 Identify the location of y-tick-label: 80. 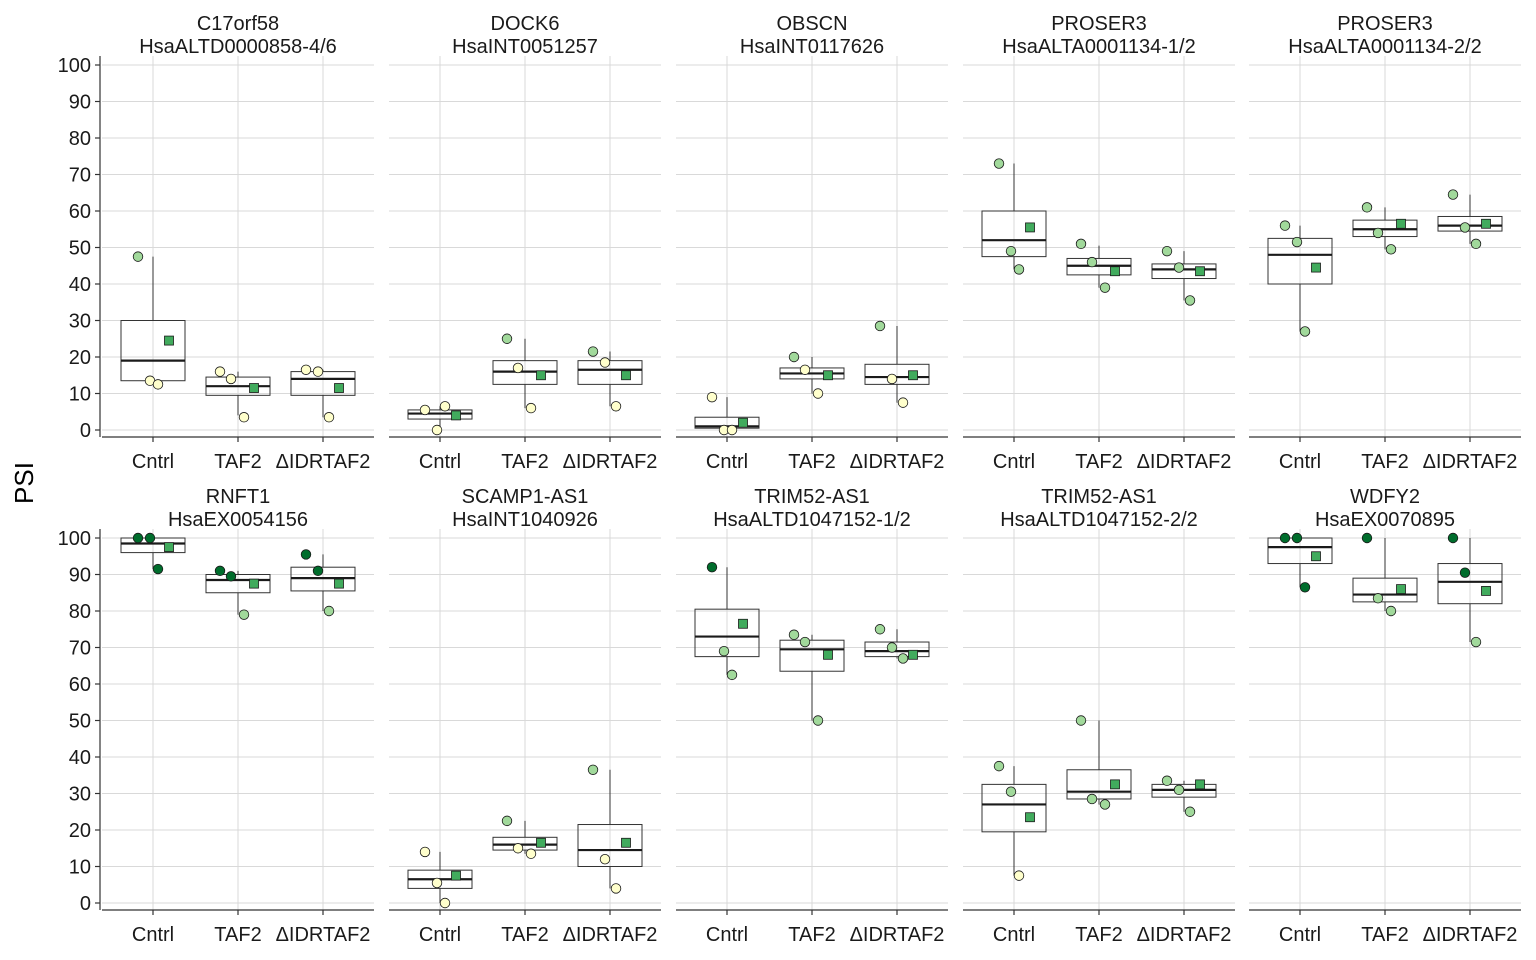
(80, 612).